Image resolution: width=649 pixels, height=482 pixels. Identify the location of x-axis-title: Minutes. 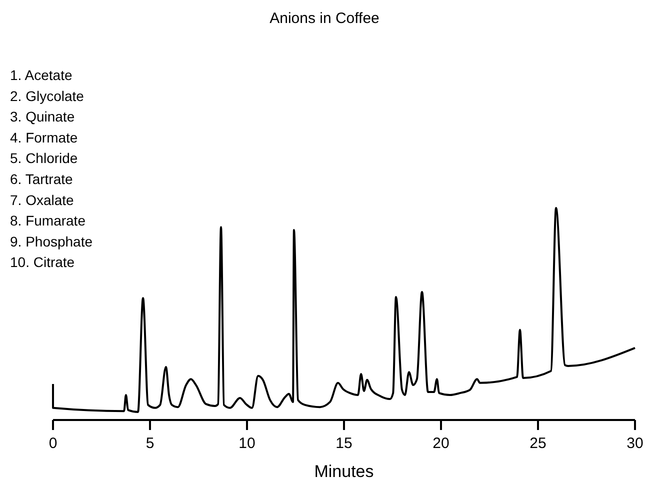
(344, 471).